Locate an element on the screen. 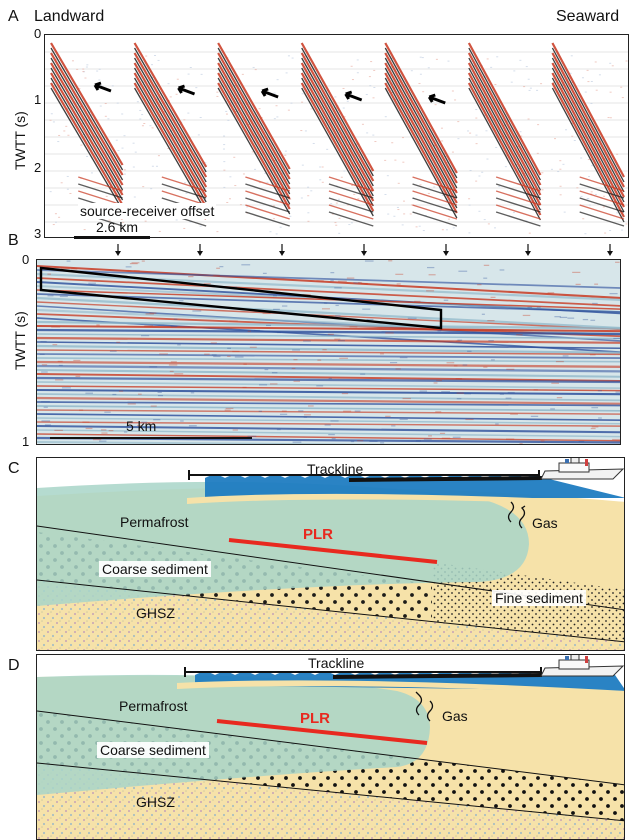 This screenshot has height=840, width=644. trackline-label-c: Trackline is located at coordinates (335, 469).